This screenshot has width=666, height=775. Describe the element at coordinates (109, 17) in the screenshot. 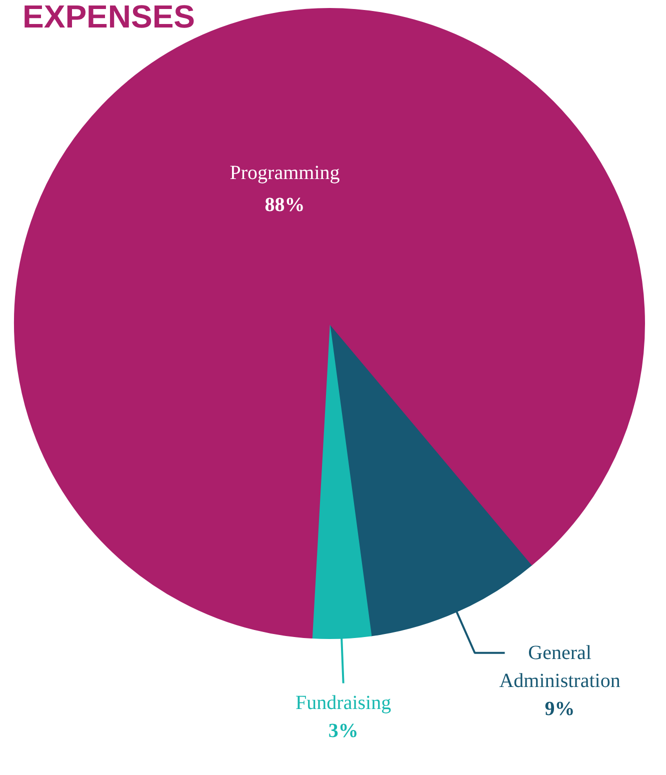

I see `chart-title: EXPENSES` at that location.